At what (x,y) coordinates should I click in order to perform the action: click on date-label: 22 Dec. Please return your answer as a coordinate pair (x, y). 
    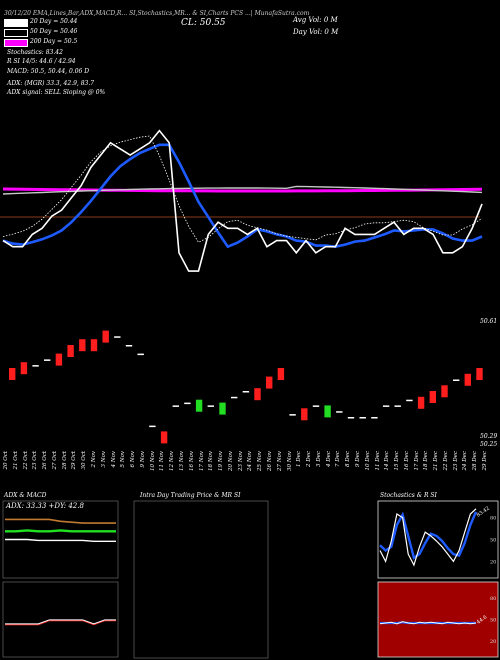
    Looking at the image, I should click on (445, 461).